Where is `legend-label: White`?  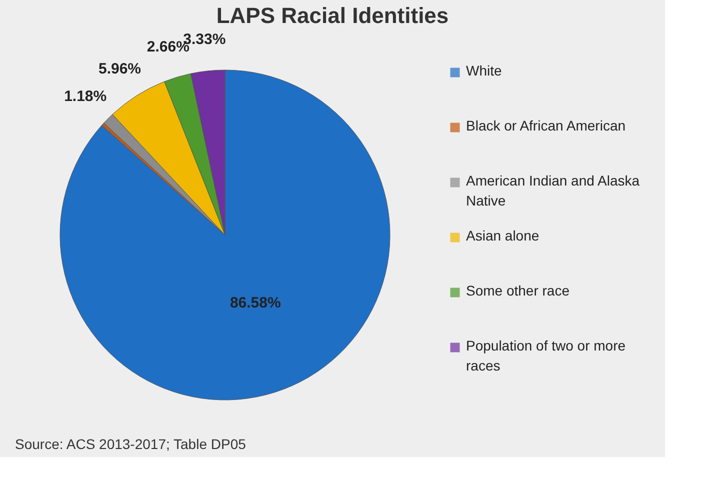 legend-label: White is located at coordinates (484, 70).